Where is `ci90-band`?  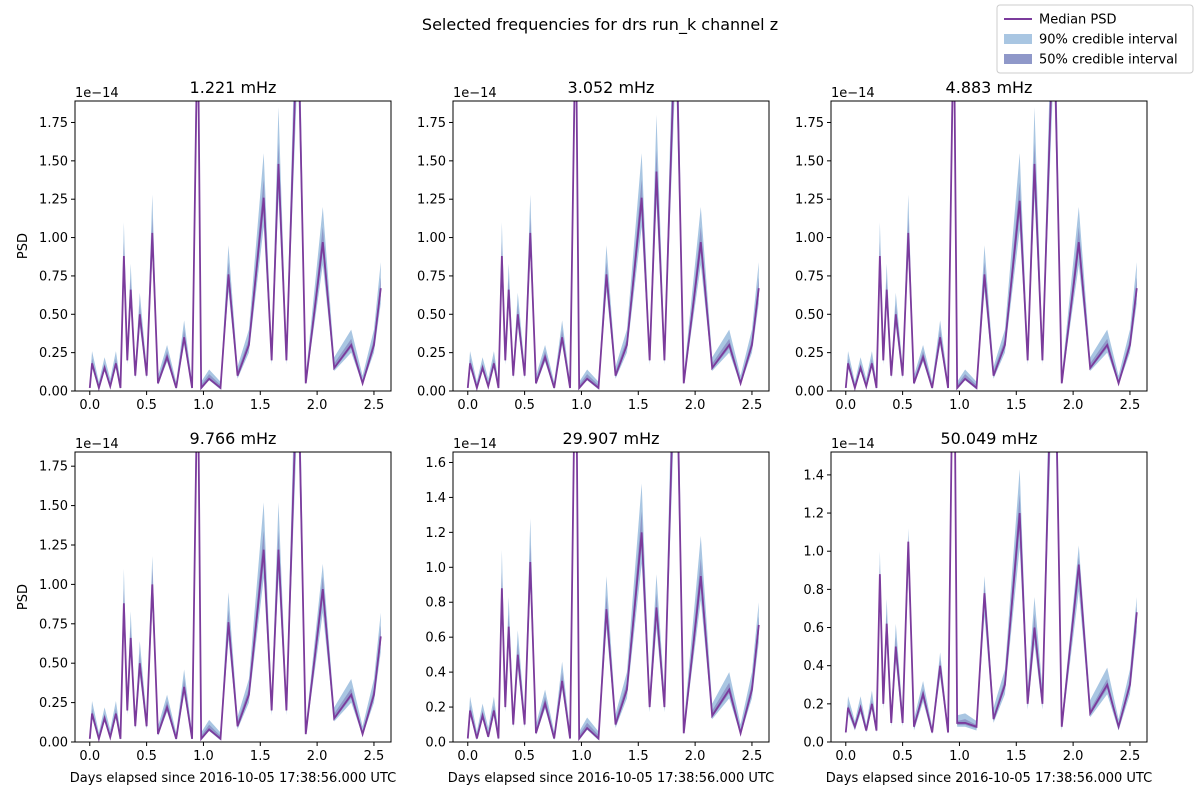
ci90-band is located at coordinates (613, 596).